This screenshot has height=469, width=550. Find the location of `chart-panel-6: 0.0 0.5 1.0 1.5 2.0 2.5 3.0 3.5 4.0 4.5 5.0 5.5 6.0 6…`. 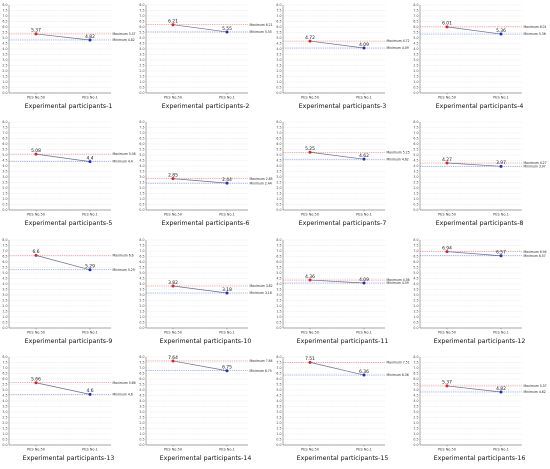

chart-panel-6: 0.0 0.5 1.0 1.5 2.0 2.5 3.0 3.5 4.0 4.5 5.0 5.5 6.0 6… is located at coordinates (205, 175).